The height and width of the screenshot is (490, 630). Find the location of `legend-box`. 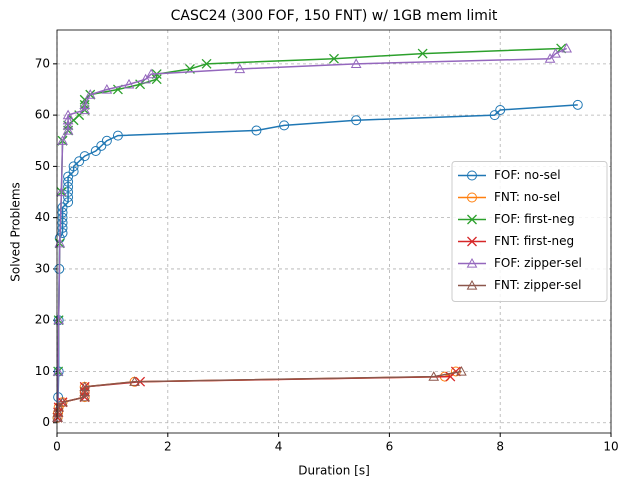

legend-box is located at coordinates (529, 231).